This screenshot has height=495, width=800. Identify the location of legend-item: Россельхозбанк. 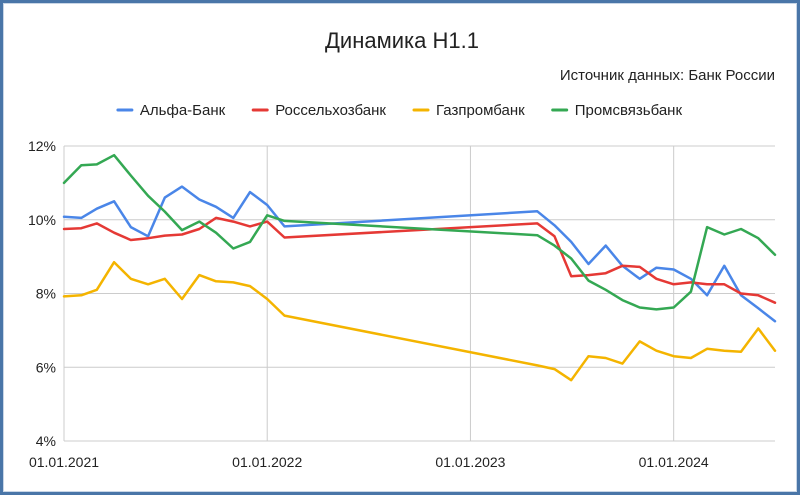
(318, 110).